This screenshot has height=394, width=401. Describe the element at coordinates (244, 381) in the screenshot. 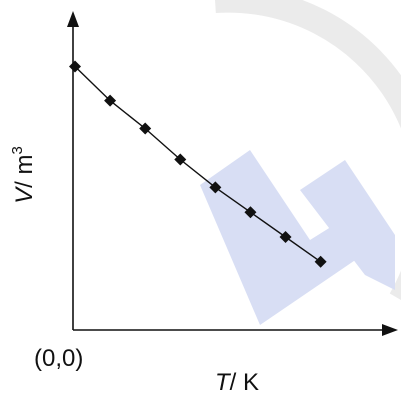

I see `x-axis-unit: / K` at that location.